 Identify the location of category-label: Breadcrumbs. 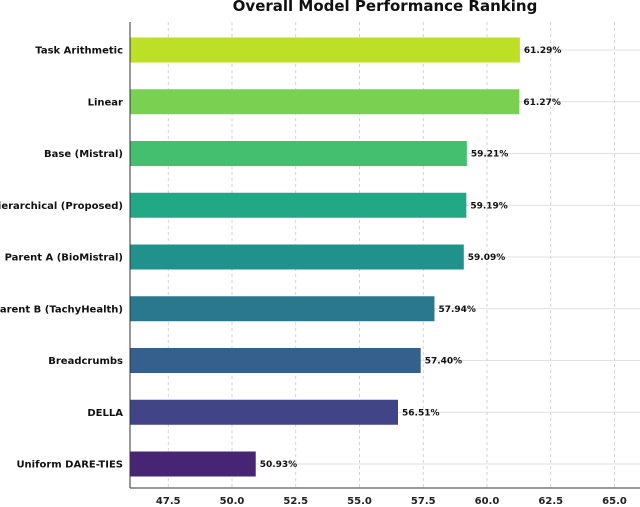
(85, 361).